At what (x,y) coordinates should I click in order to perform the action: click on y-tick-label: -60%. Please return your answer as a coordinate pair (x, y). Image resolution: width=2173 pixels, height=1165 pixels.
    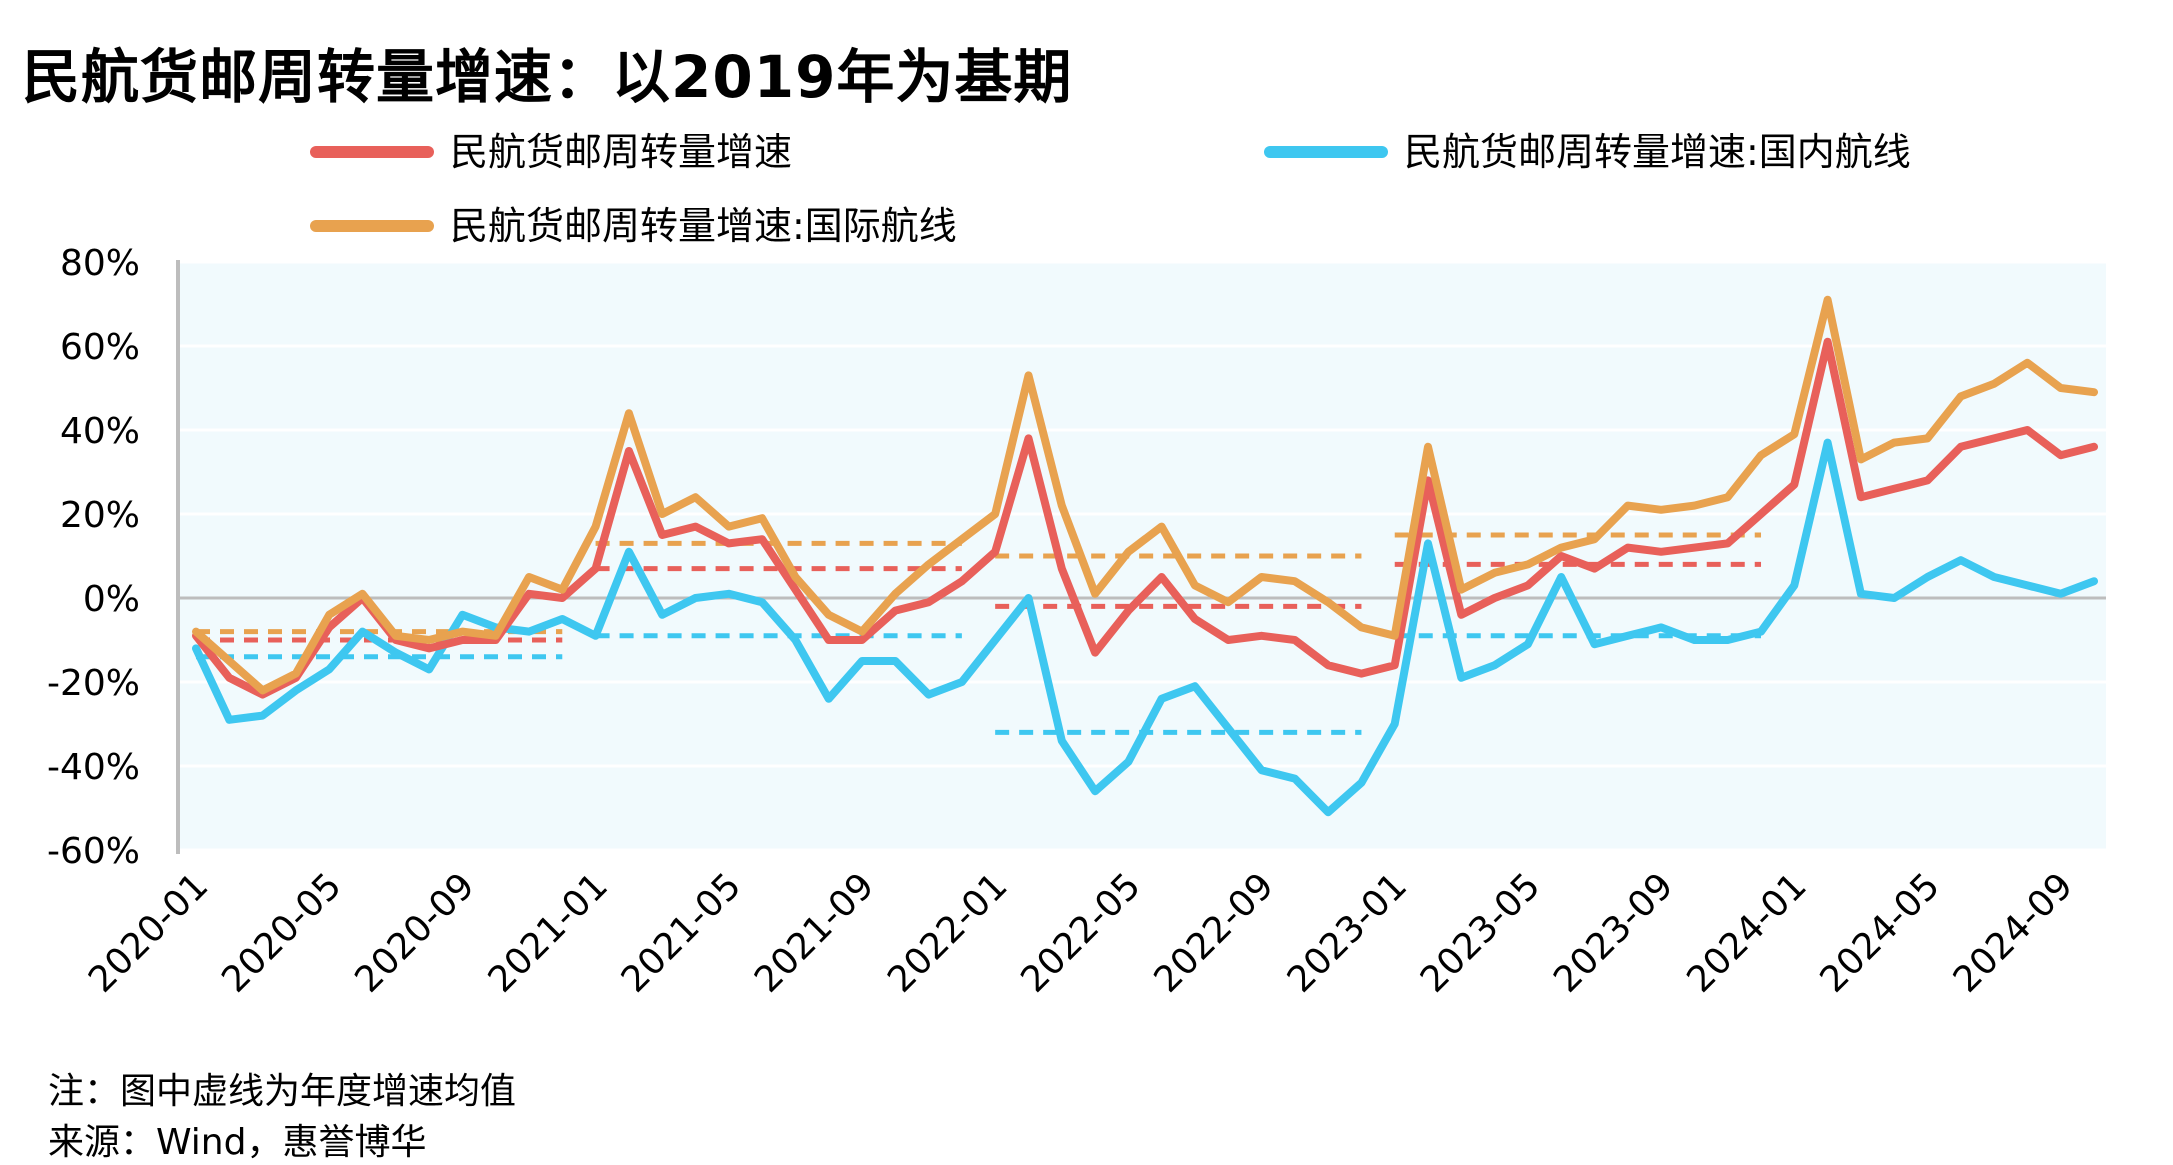
    Looking at the image, I should click on (93, 851).